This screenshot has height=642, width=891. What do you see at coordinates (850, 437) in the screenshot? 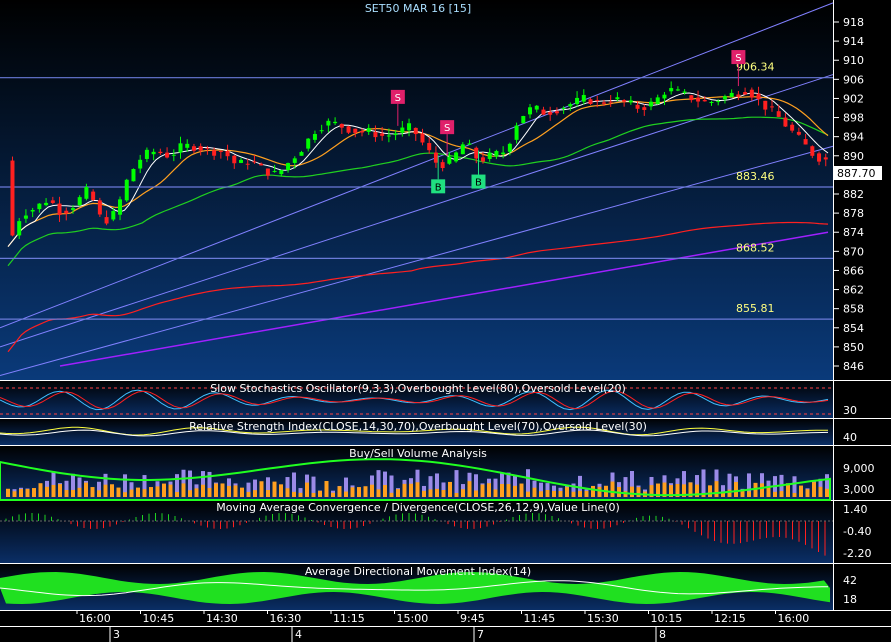
I see `sub-tick-label: 40` at bounding box center [850, 437].